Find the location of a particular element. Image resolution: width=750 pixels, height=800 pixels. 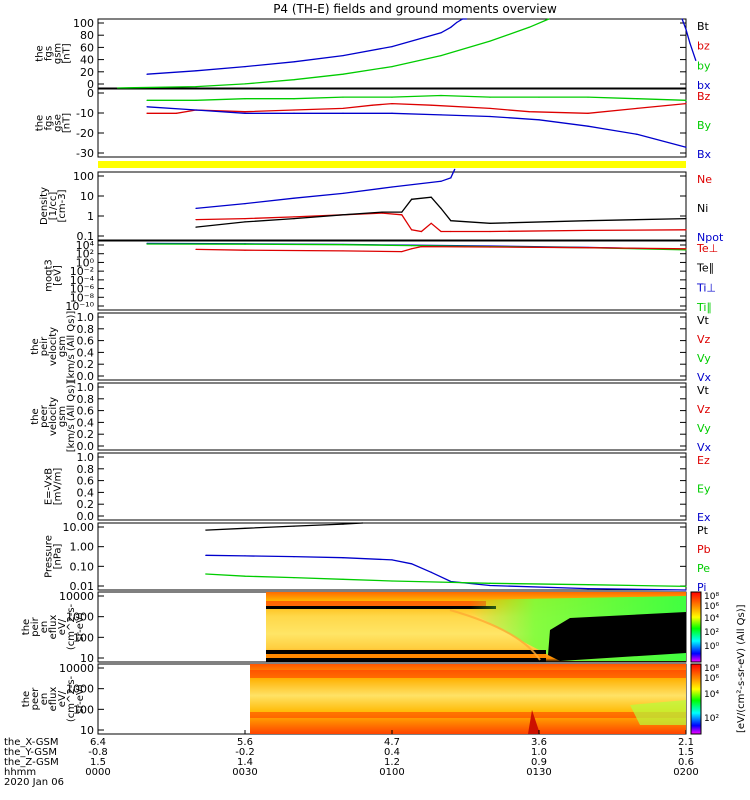

x-tick-label: 1.2 is located at coordinates (392, 762).